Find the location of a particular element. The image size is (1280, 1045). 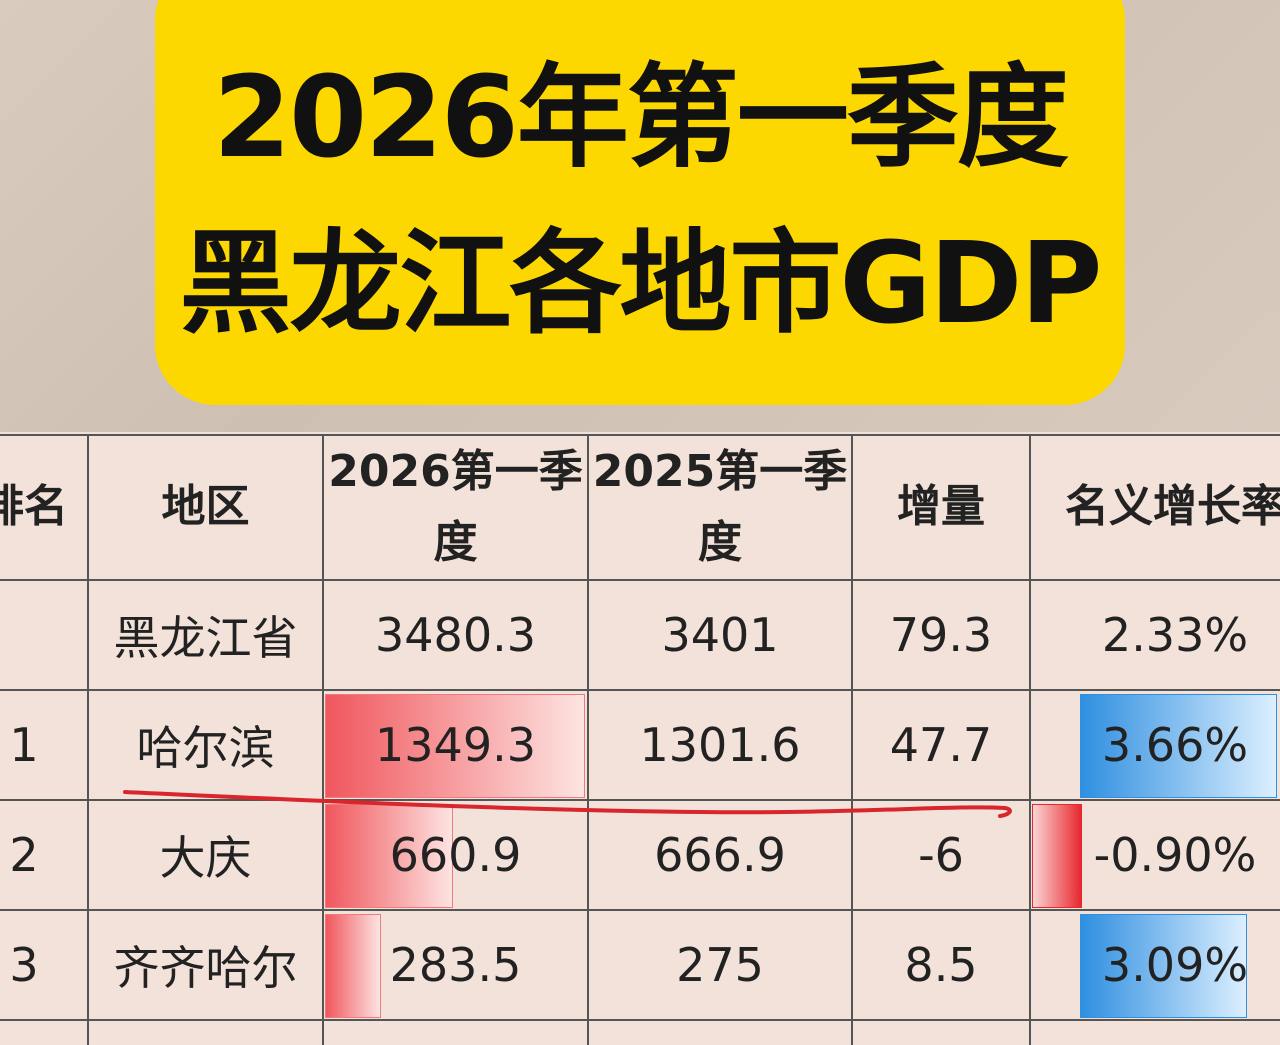

title-line: 2026年第一季度 is located at coordinates (641, 118).